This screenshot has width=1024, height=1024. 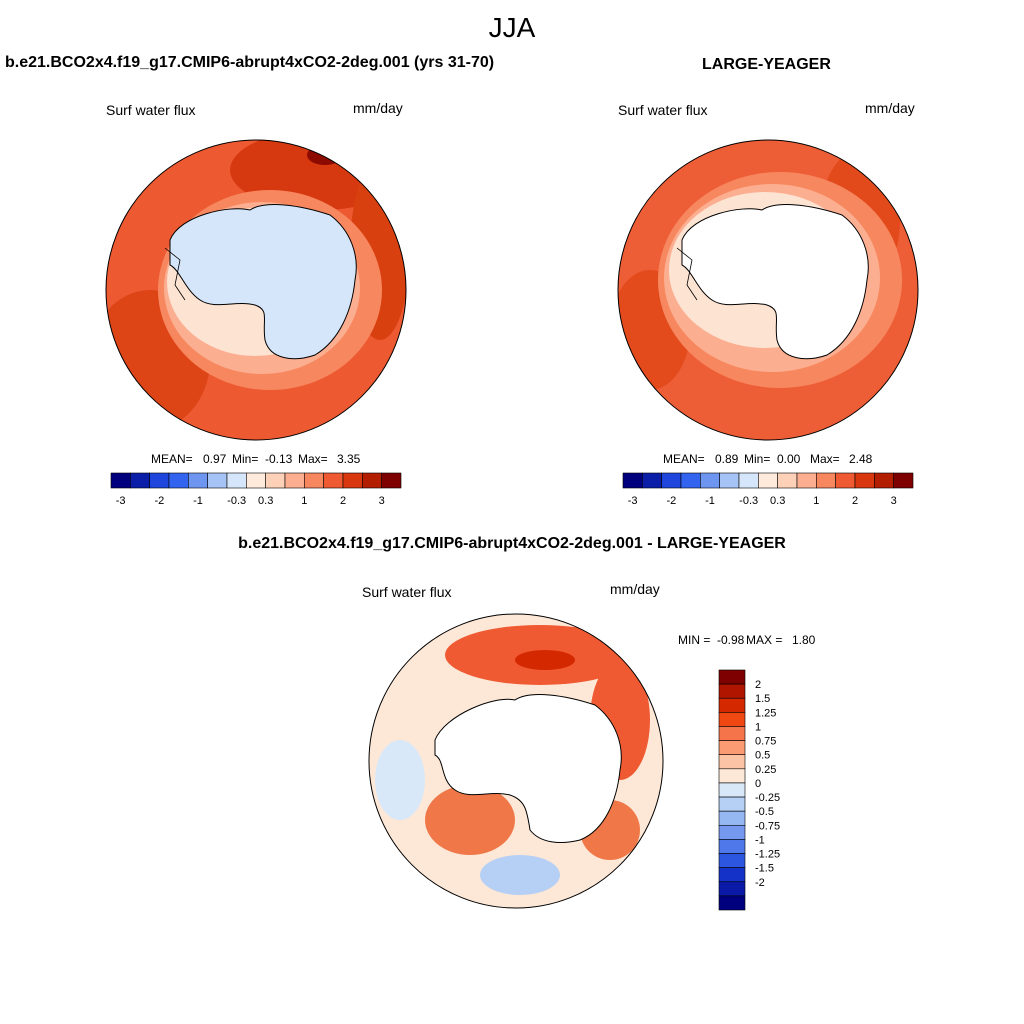 I want to click on panel2-max-label: Max=, so click(x=825, y=459).